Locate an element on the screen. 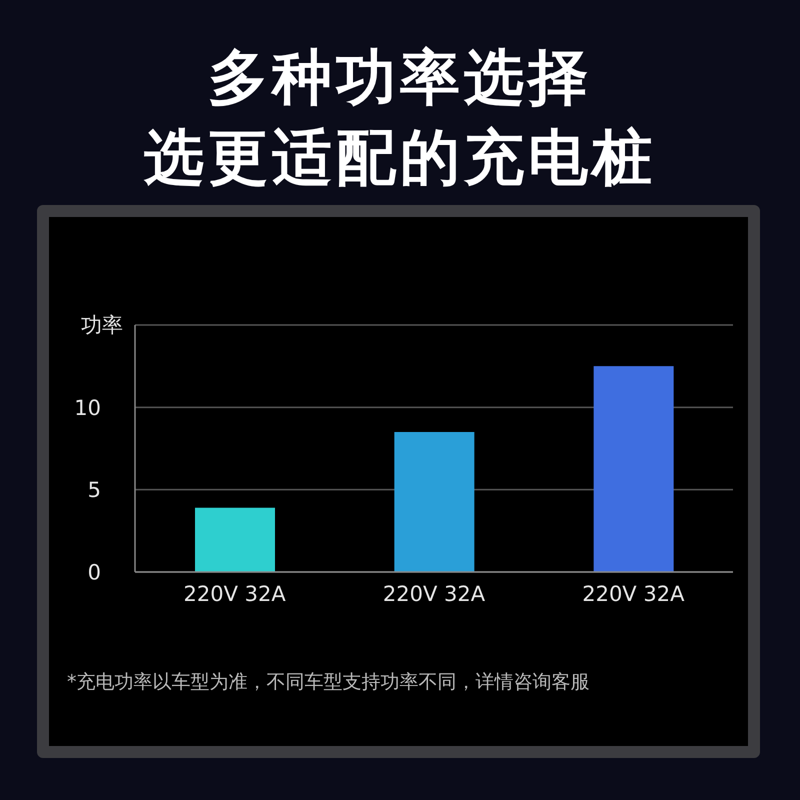 The height and width of the screenshot is (800, 800). y-tick-label: 10 is located at coordinates (87, 408).